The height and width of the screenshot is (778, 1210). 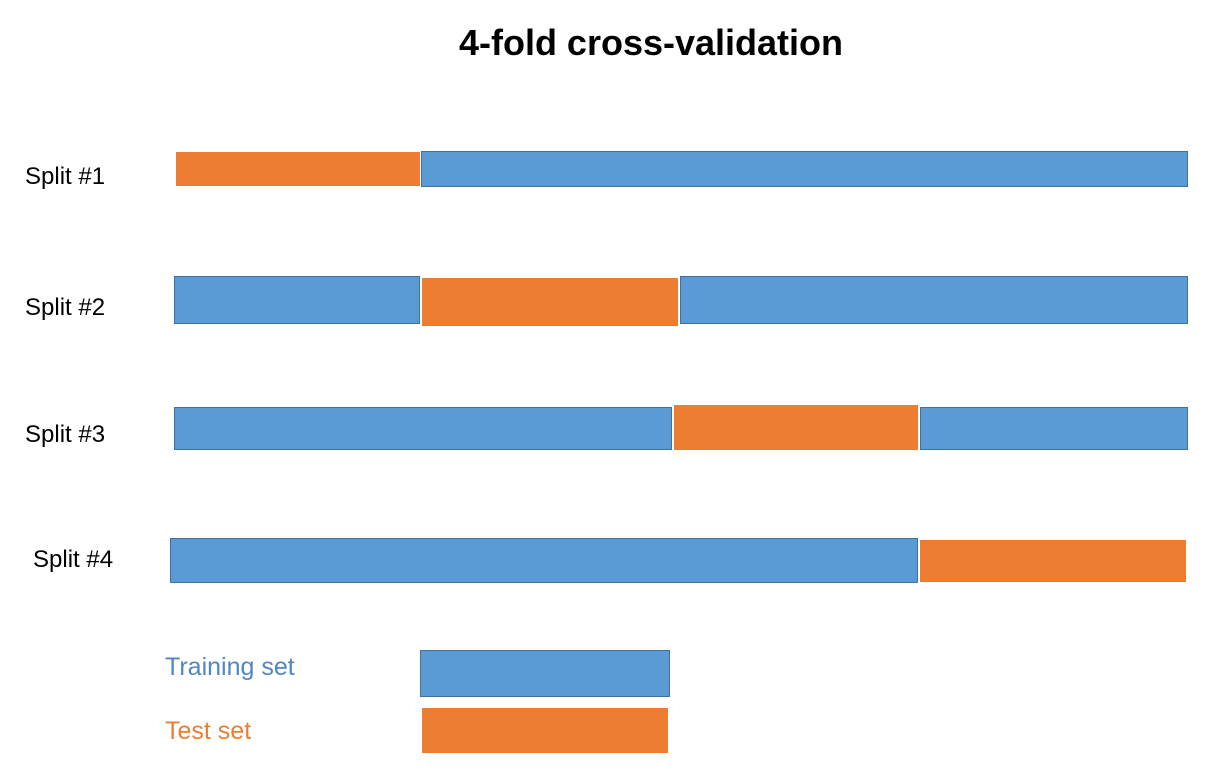 What do you see at coordinates (550, 302) in the screenshot?
I see `split-2-fold-2-test` at bounding box center [550, 302].